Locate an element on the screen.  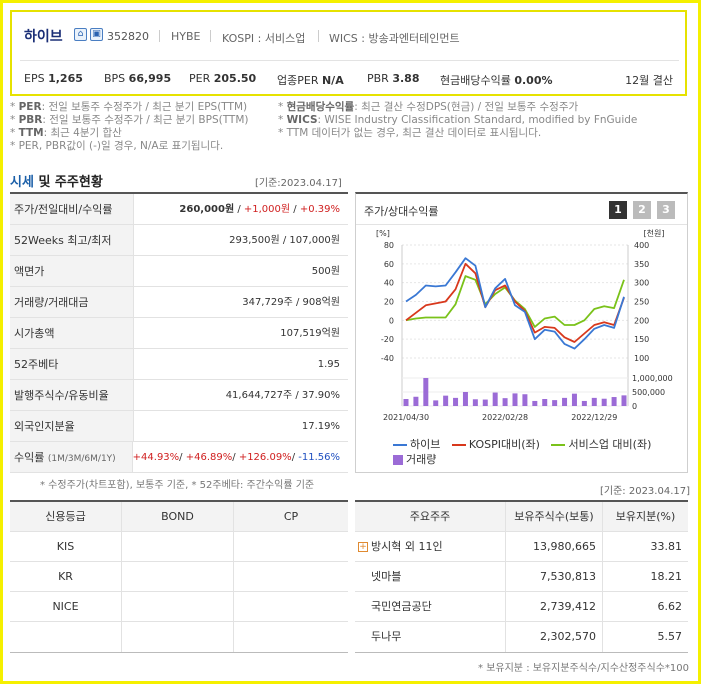
right-tick-label: 350 is located at coordinates (641, 264).